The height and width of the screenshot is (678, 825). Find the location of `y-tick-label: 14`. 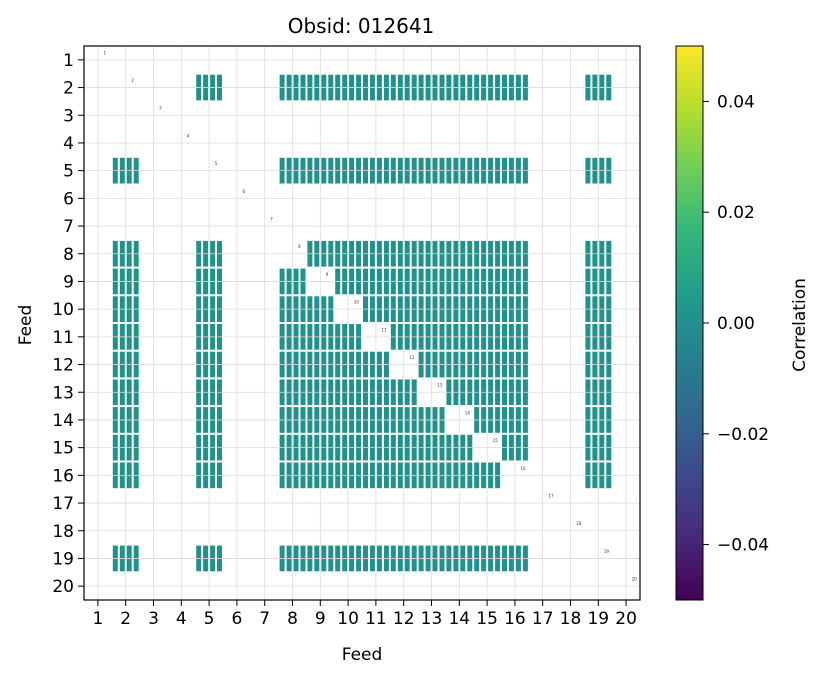

y-tick-label: 14 is located at coordinates (63, 421).